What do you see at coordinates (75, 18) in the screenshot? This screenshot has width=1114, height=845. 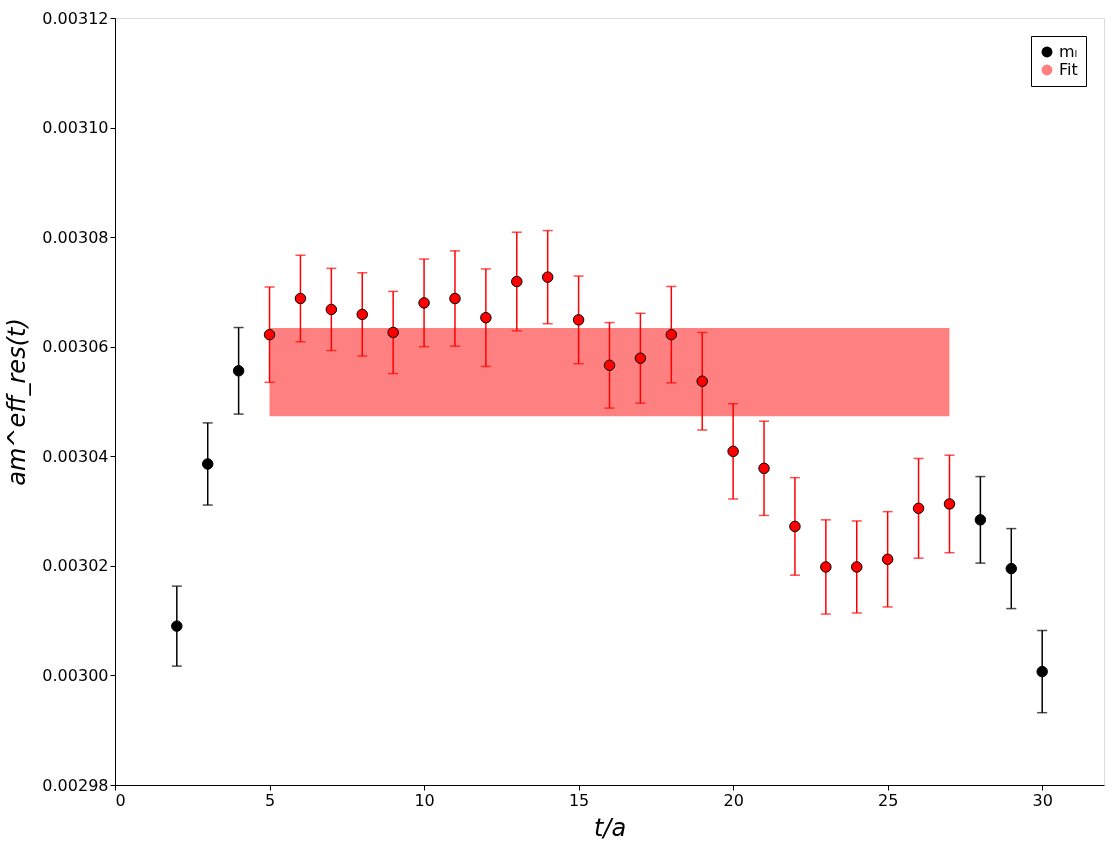 I see `y-tick-label: 0.00312` at bounding box center [75, 18].